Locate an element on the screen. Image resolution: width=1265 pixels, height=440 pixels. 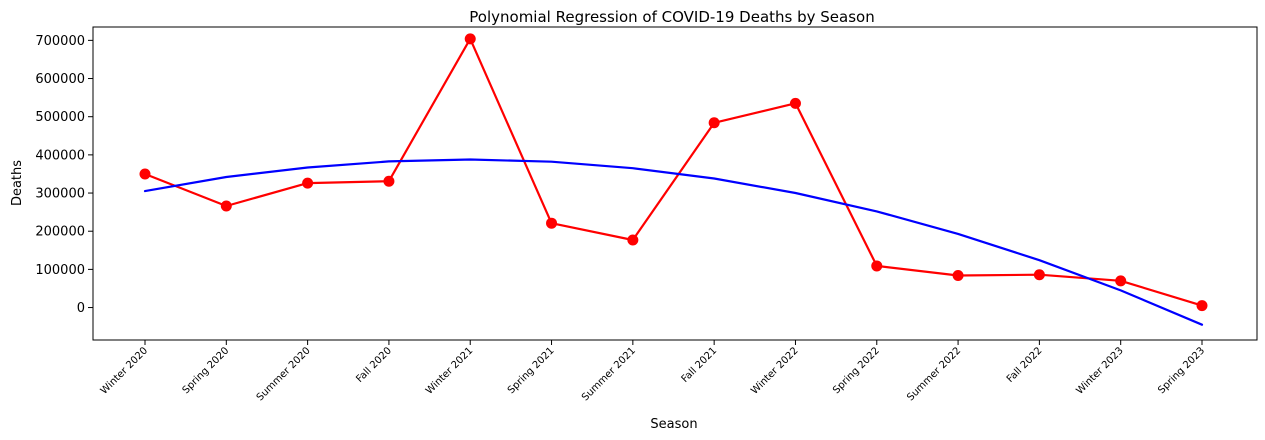
x-tick-label: Spring 2021 is located at coordinates (531, 370).